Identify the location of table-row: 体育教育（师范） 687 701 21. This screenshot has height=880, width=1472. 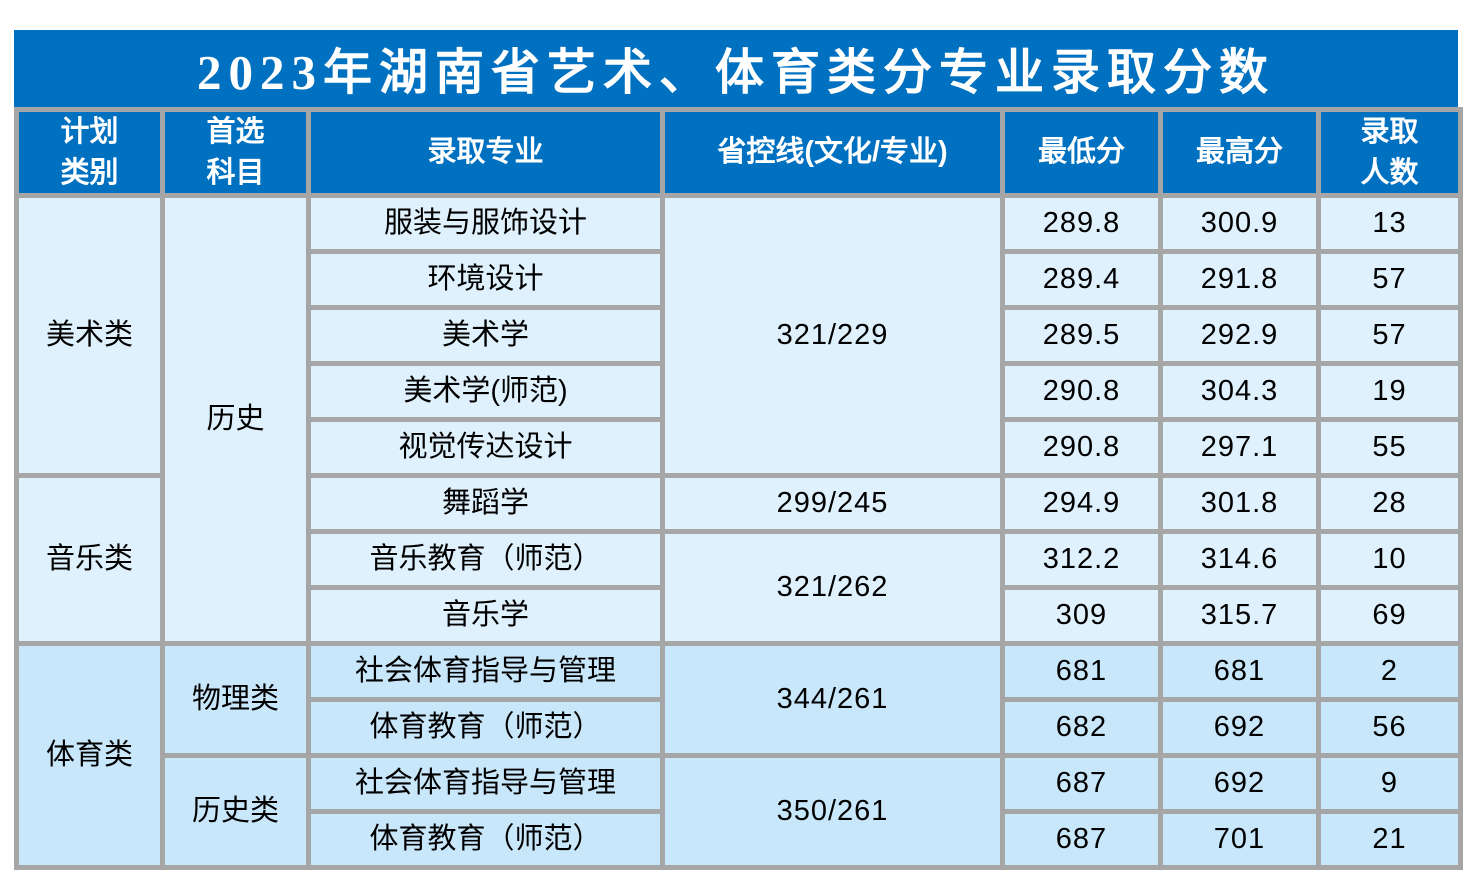
(740, 840).